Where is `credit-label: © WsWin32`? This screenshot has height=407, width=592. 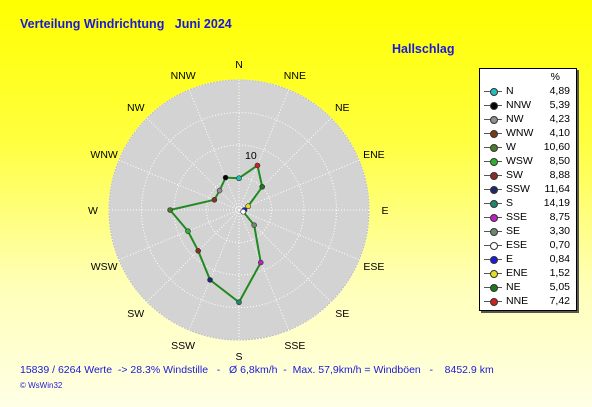
credit-label: © WsWin32 is located at coordinates (41, 385).